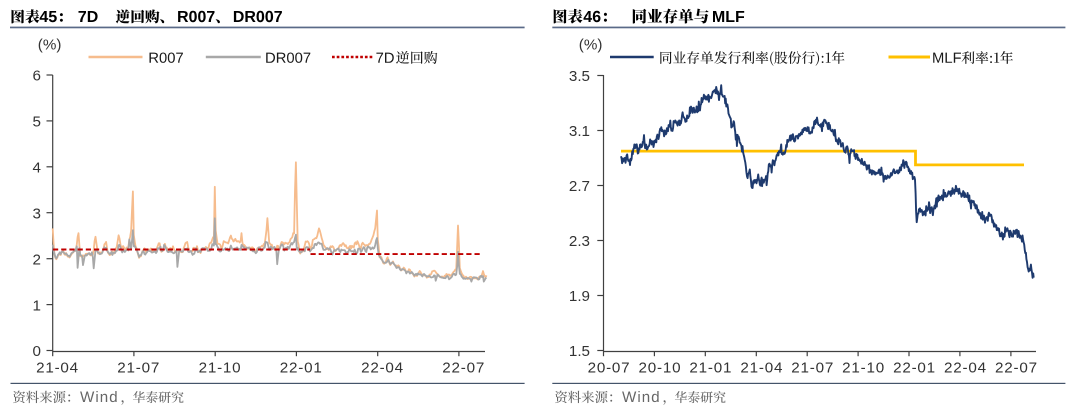  Describe the element at coordinates (37, 122) in the screenshot. I see `svg-text: 5` at that location.